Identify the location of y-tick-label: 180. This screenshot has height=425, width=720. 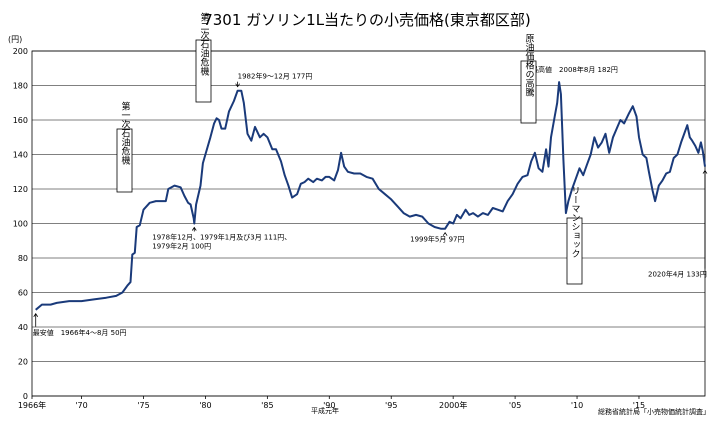
(20, 86).